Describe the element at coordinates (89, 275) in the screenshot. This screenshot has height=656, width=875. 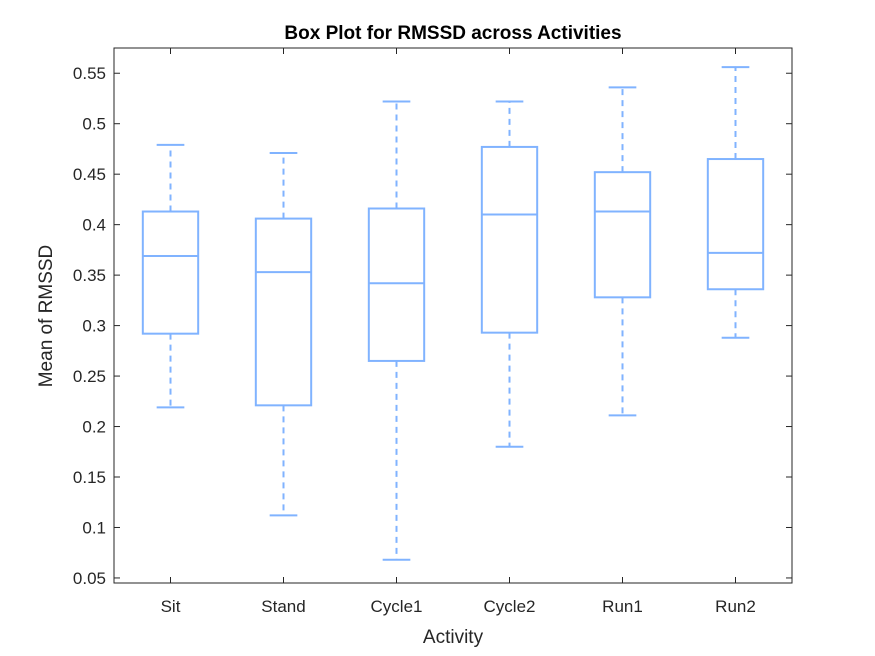
I see `y-tick-label: 0.35` at that location.